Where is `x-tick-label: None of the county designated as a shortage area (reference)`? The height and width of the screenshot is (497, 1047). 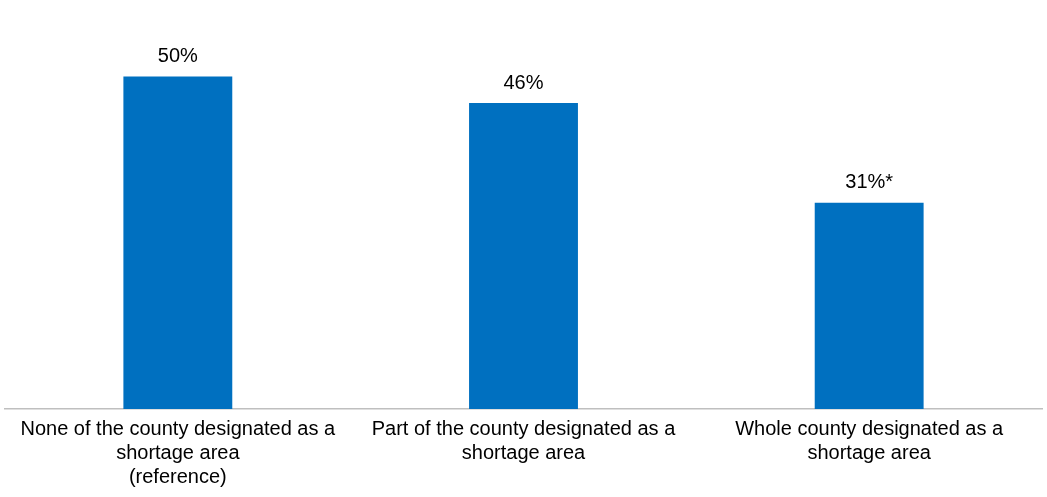 x-tick-label: None of the county designated as a shortage area (reference) is located at coordinates (178, 451).